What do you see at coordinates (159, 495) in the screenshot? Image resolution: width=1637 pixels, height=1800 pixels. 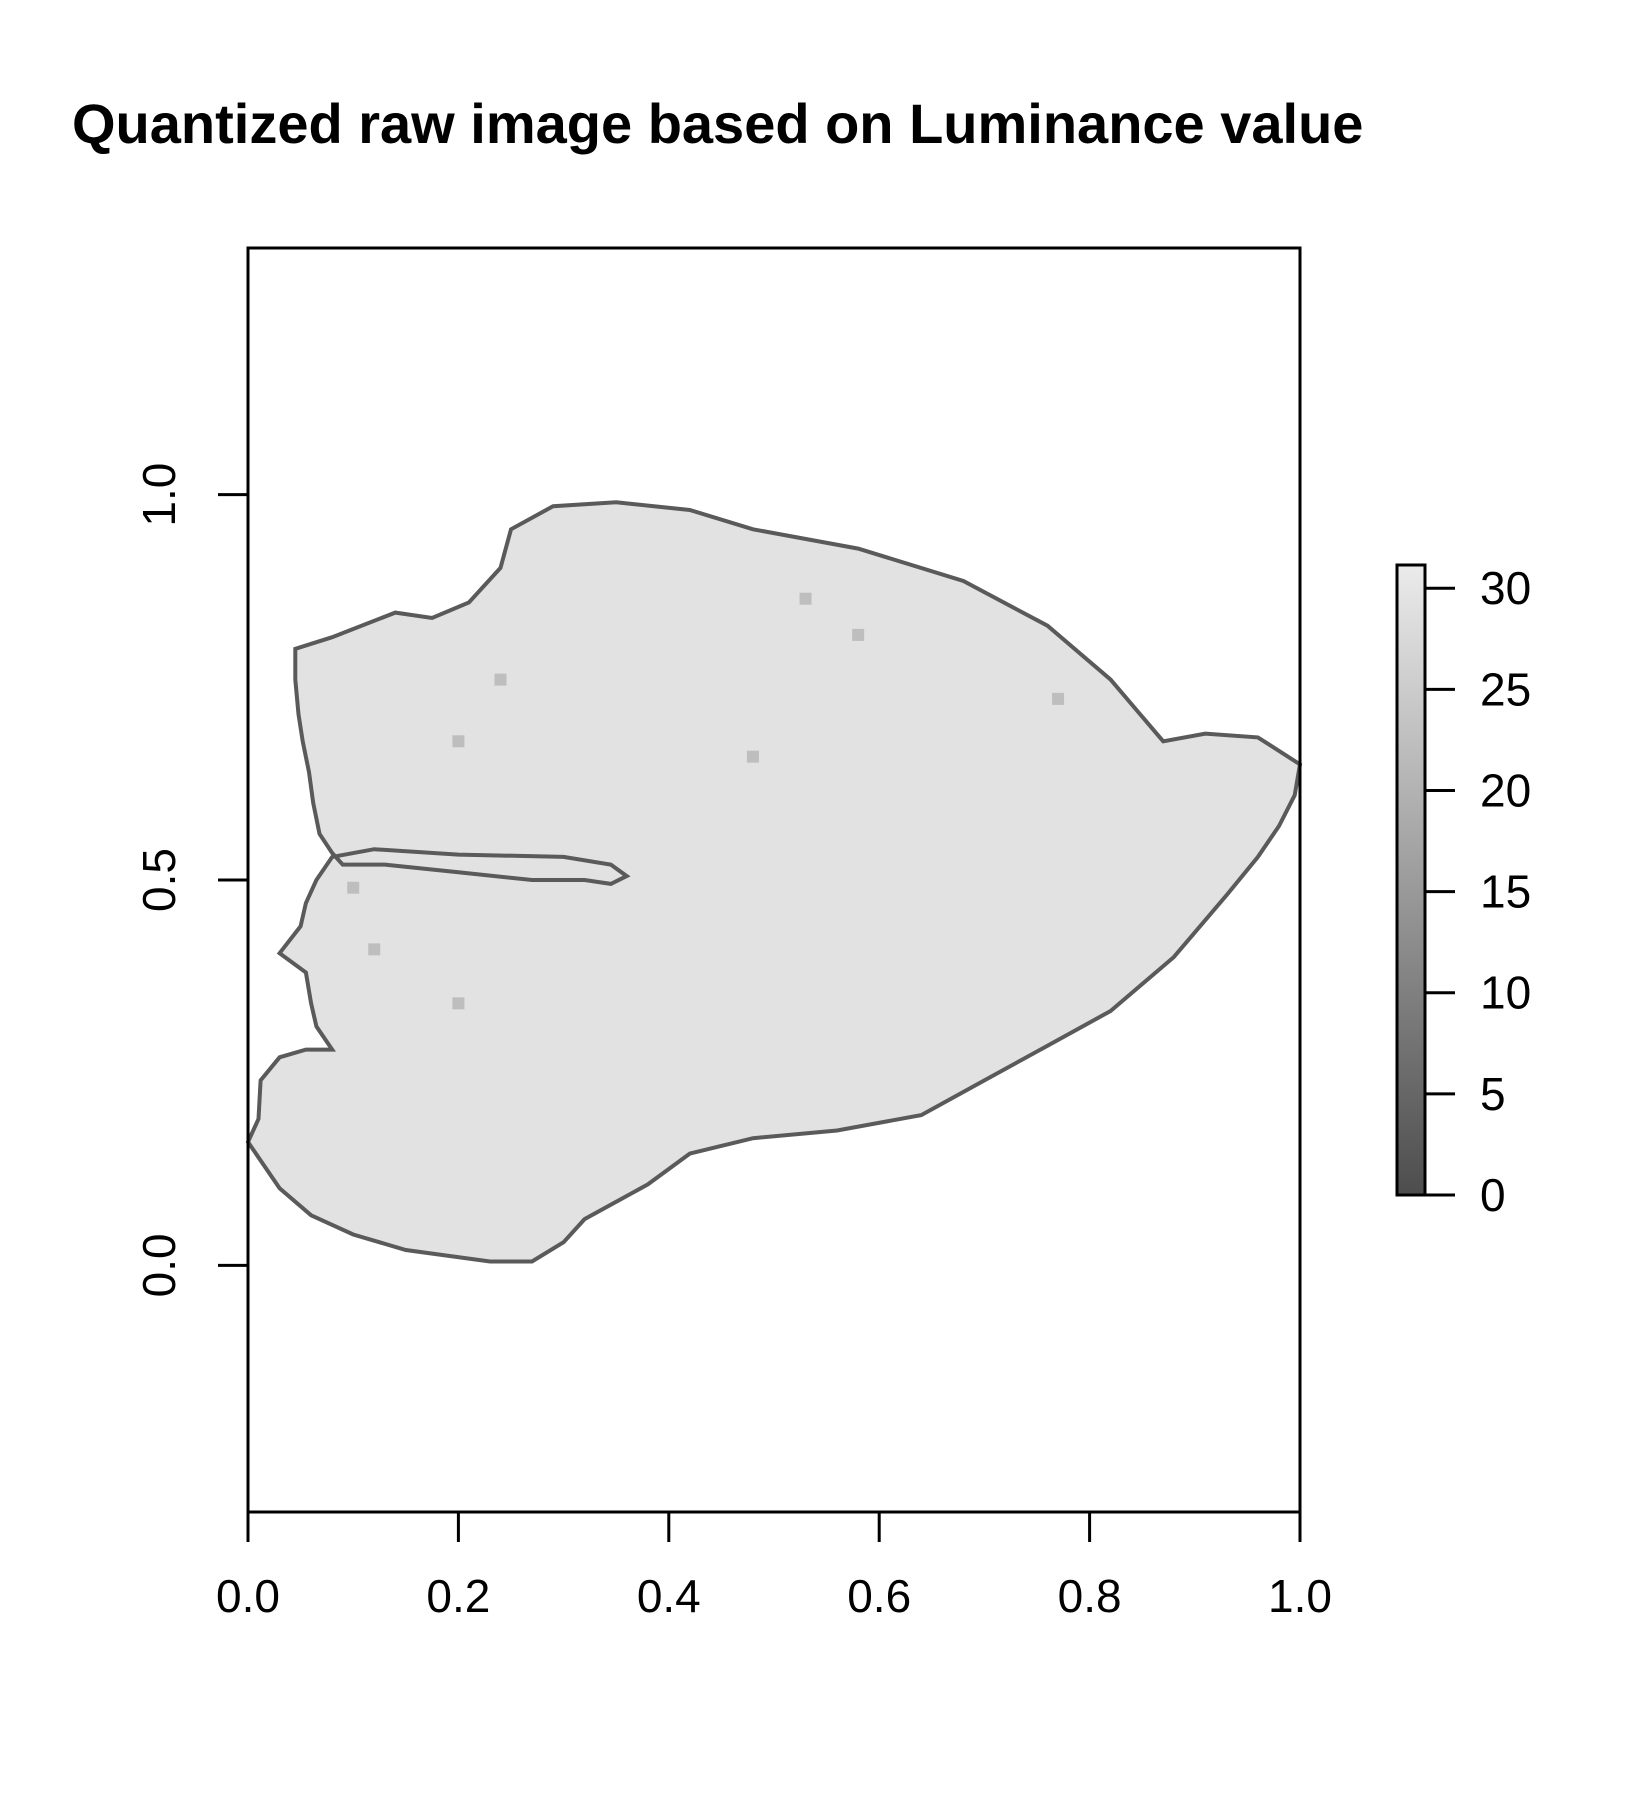 I see `y-tick-label-2: 1.0` at bounding box center [159, 495].